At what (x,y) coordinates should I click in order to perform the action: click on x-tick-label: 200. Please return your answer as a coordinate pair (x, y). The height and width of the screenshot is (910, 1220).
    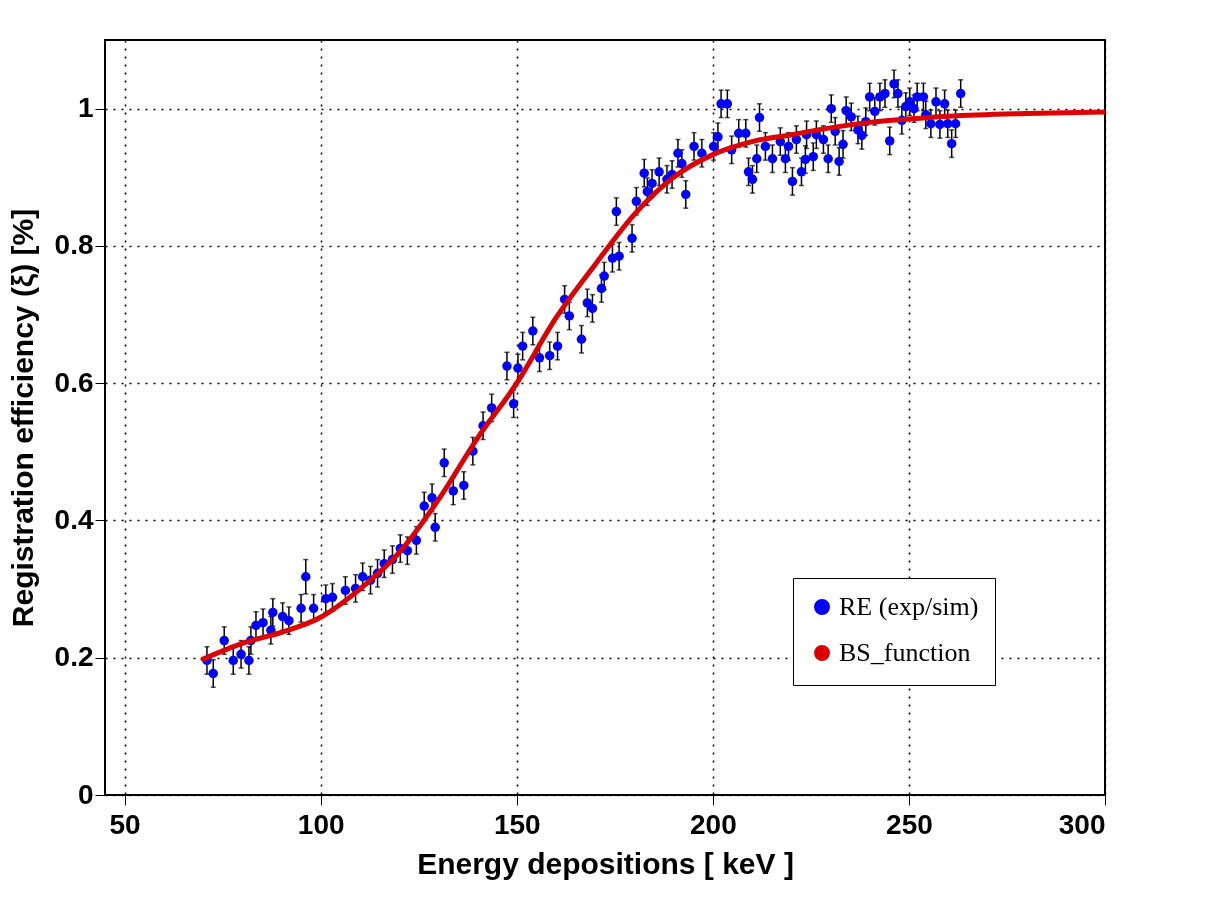
    Looking at the image, I should click on (713, 824).